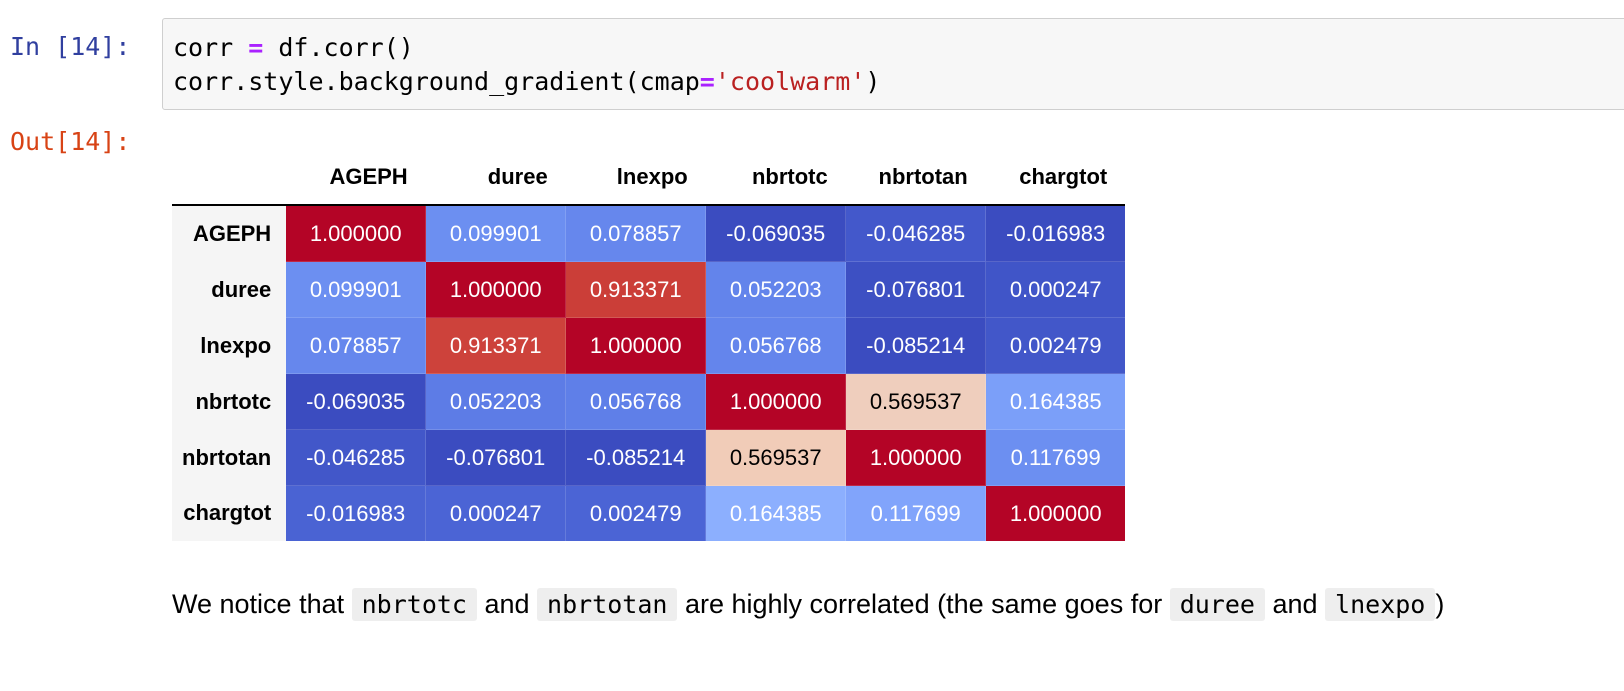  What do you see at coordinates (1380, 604) in the screenshot?
I see `inline-code: lnexpo` at bounding box center [1380, 604].